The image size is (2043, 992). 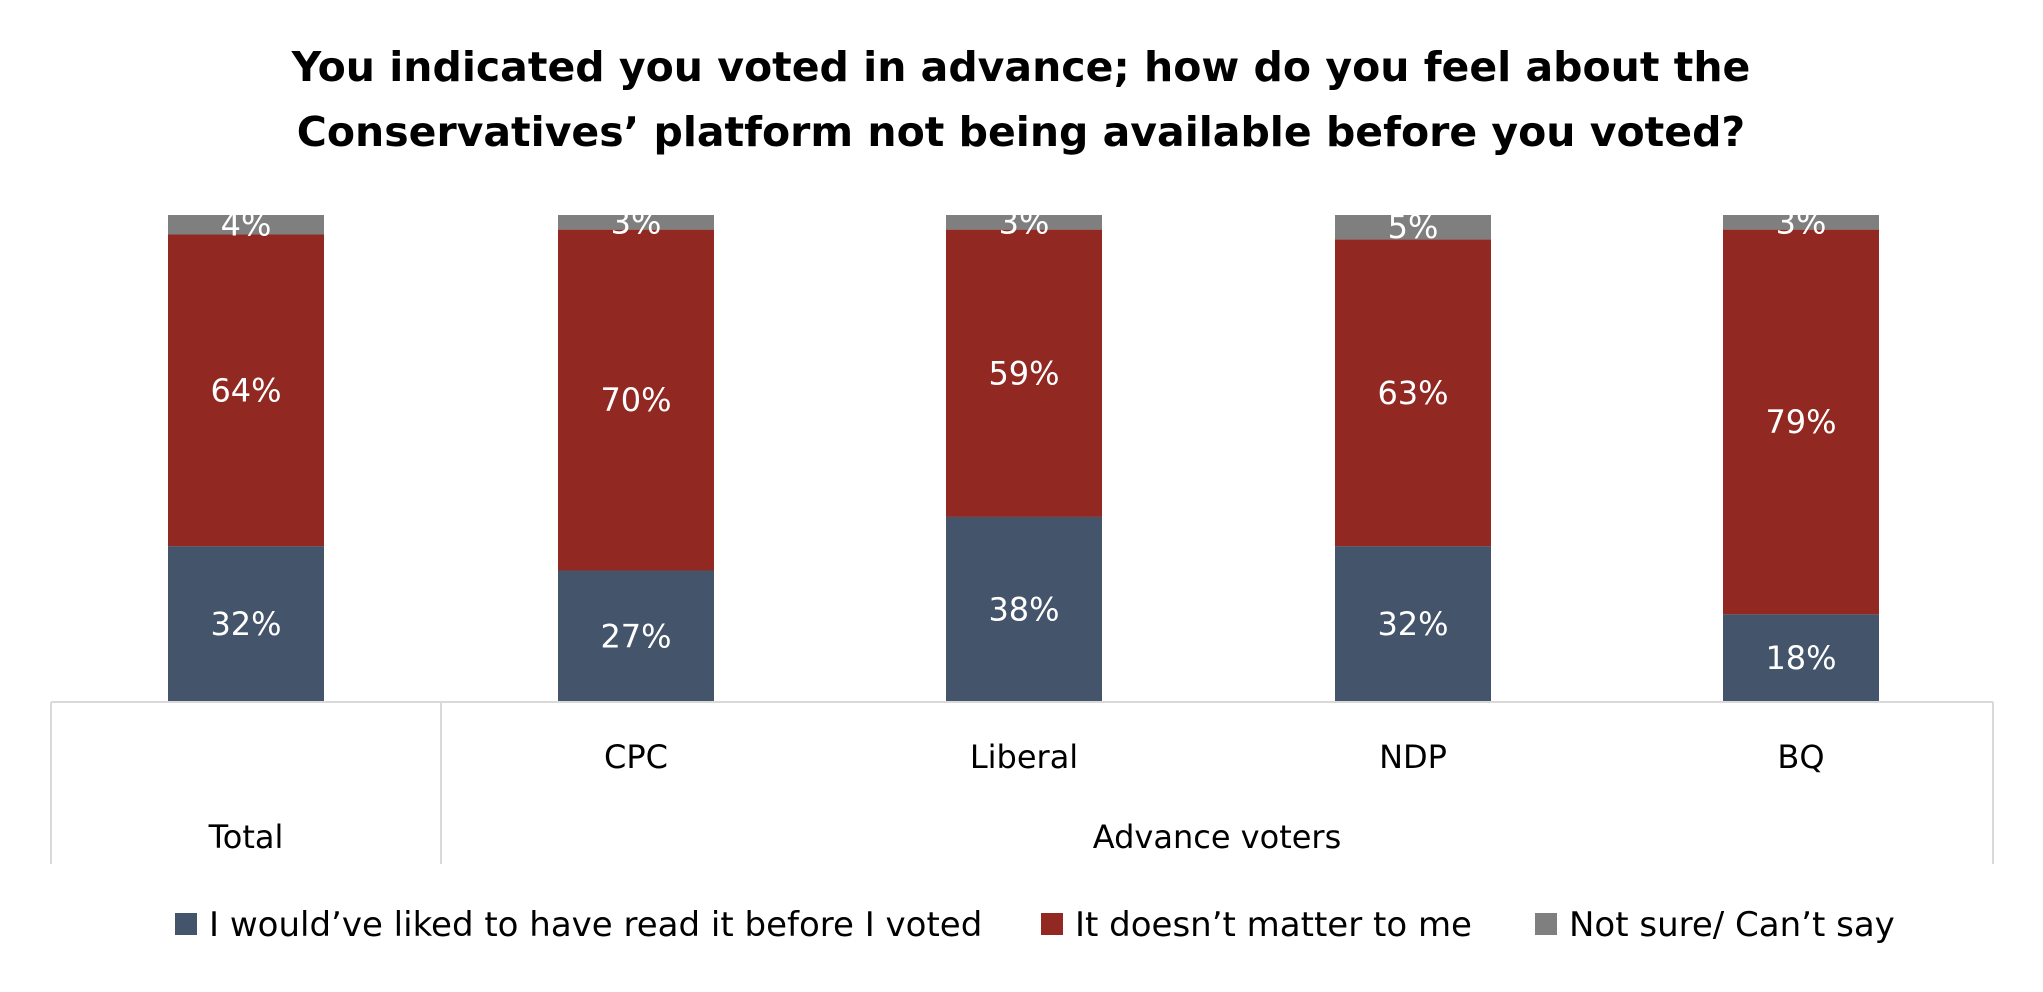 What do you see at coordinates (186, 924) in the screenshot?
I see `legend-swatch-read-before-voting` at bounding box center [186, 924].